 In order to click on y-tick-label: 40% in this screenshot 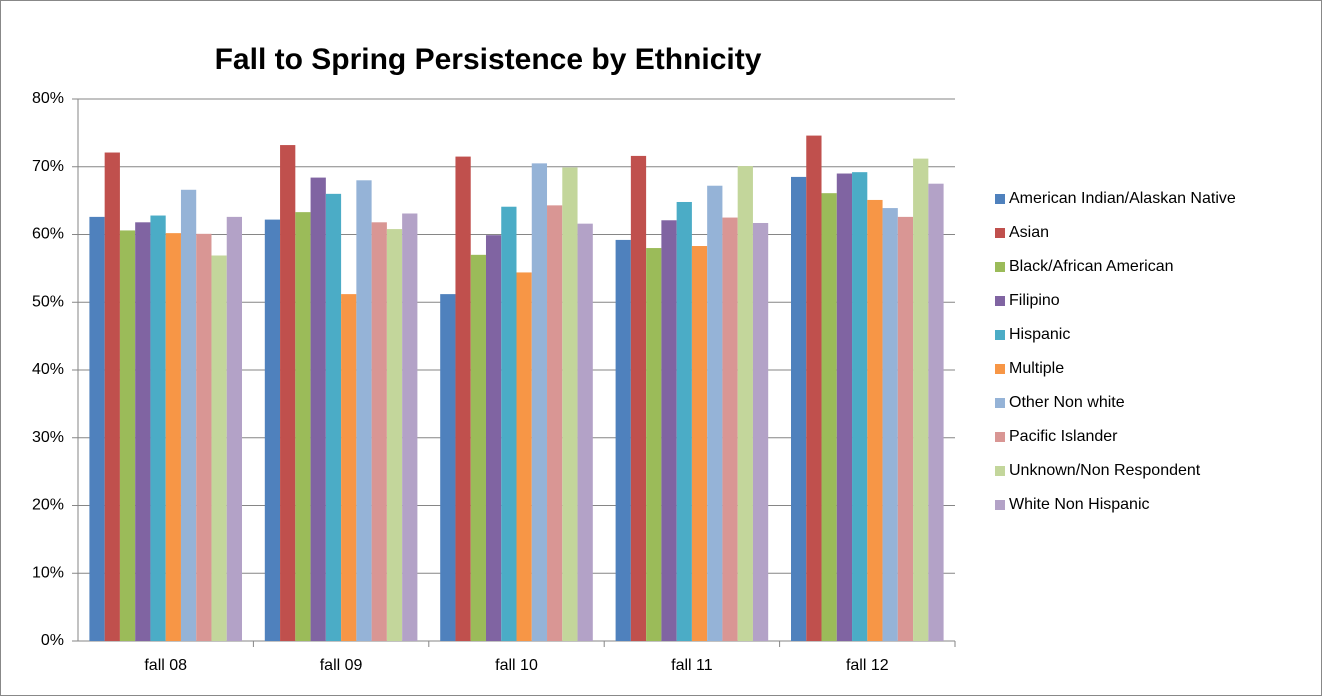, I will do `click(48, 369)`.